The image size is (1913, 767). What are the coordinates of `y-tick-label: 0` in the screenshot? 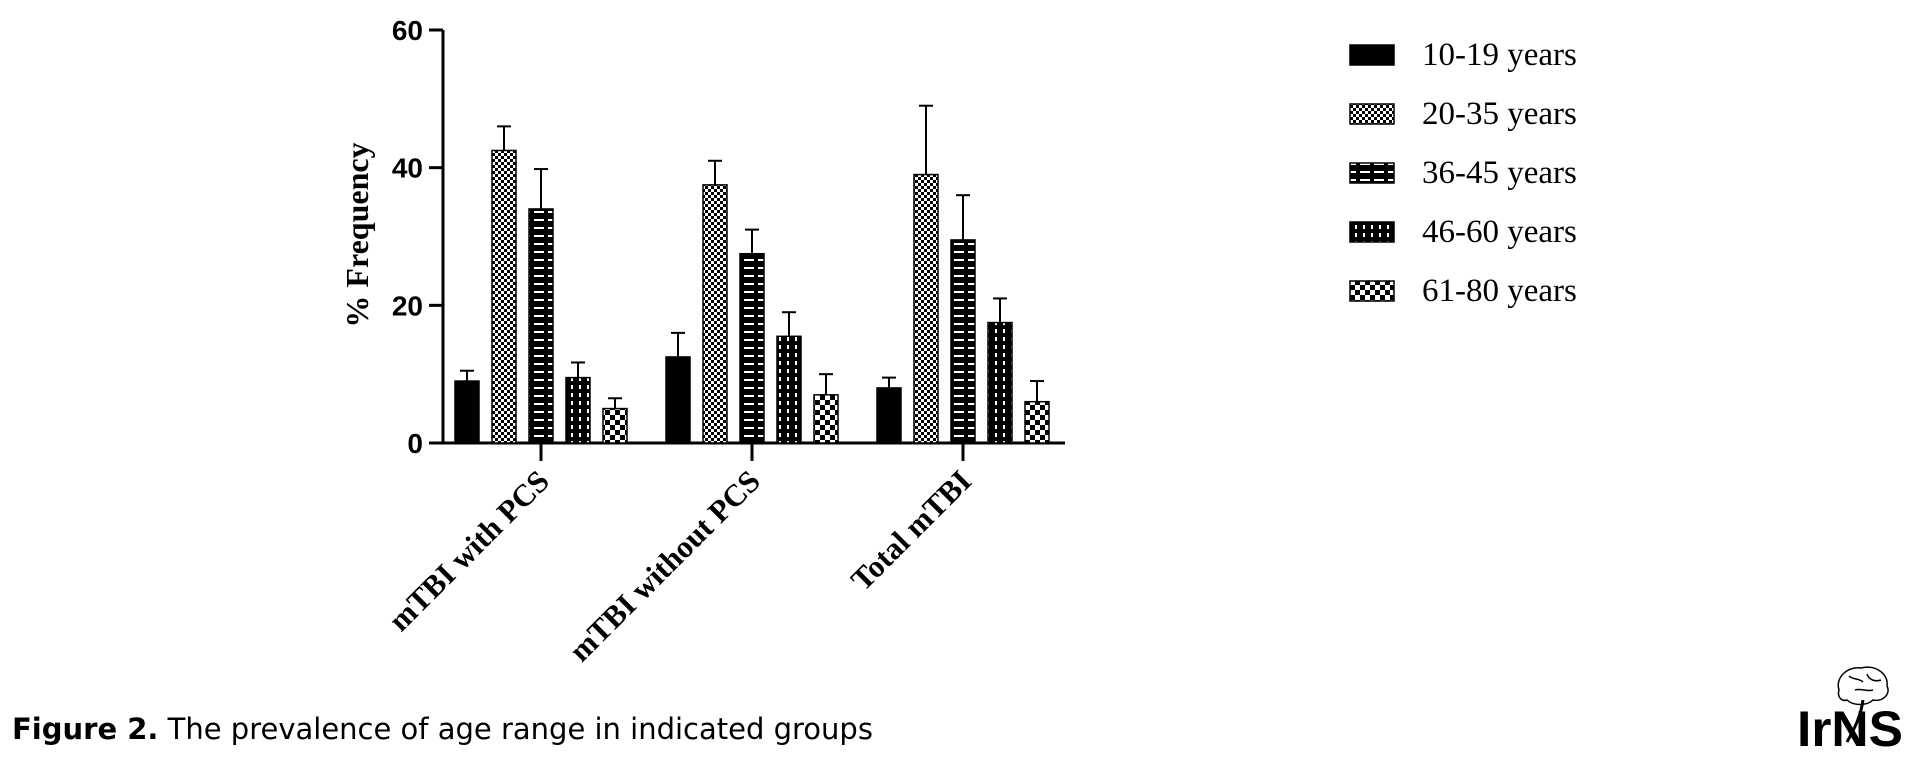 It's located at (415, 443).